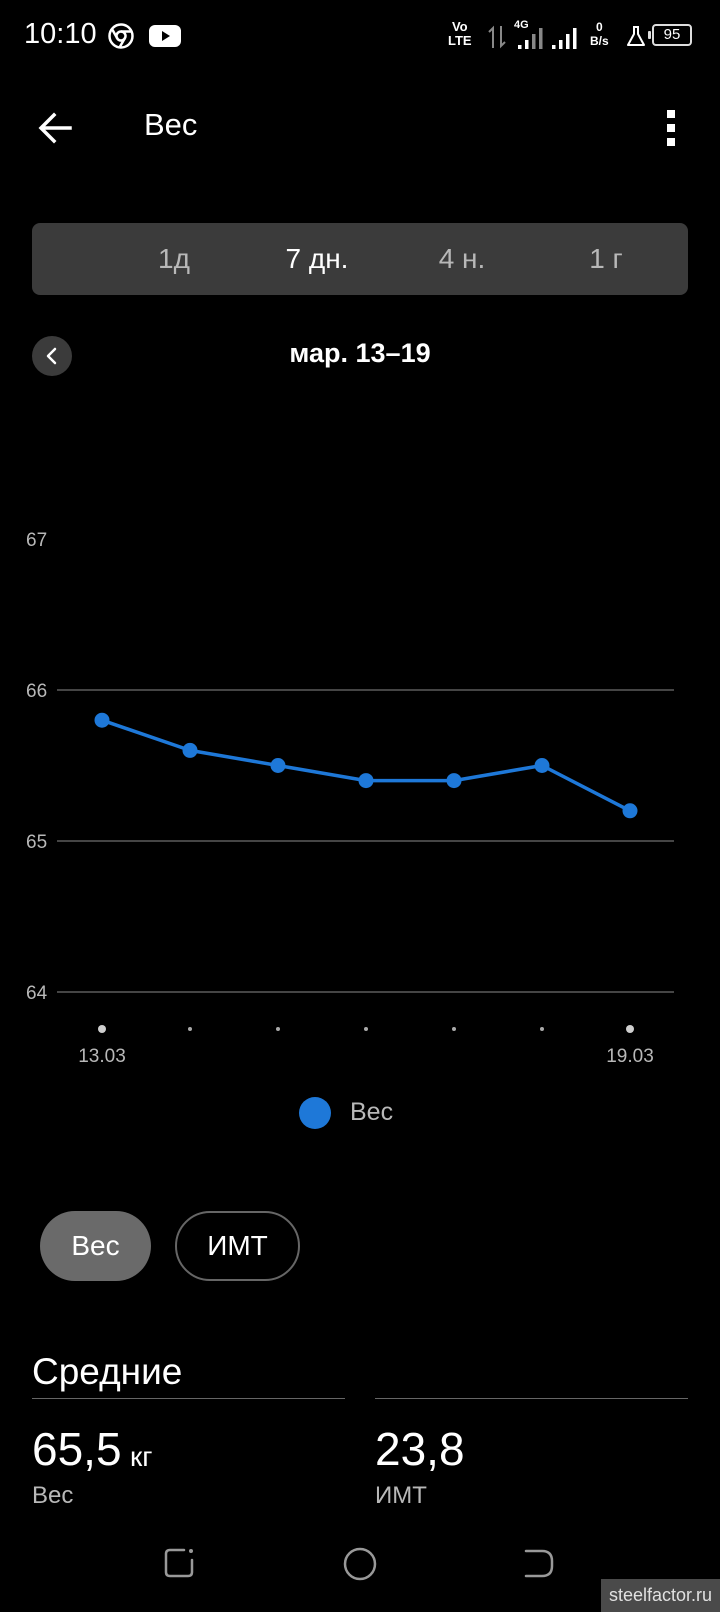 Image resolution: width=720 pixels, height=1612 pixels. Describe the element at coordinates (360, 1564) in the screenshot. I see `home-icon` at that location.